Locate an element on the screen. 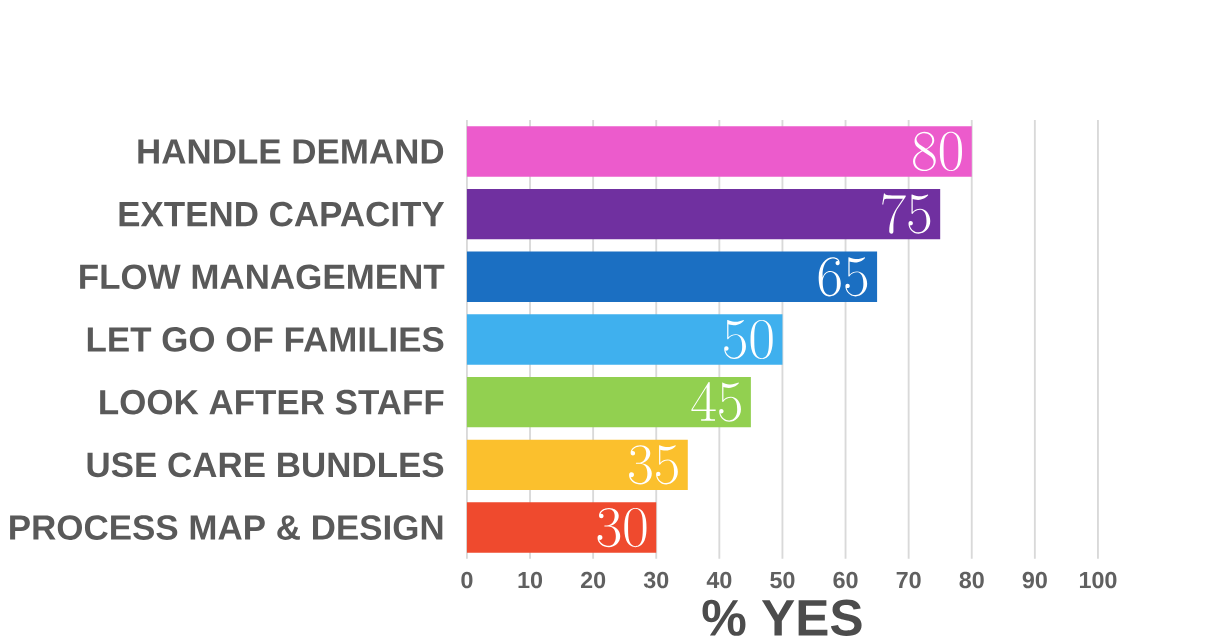  y-tick-label: LET GO OF FAMILIES is located at coordinates (265, 340).